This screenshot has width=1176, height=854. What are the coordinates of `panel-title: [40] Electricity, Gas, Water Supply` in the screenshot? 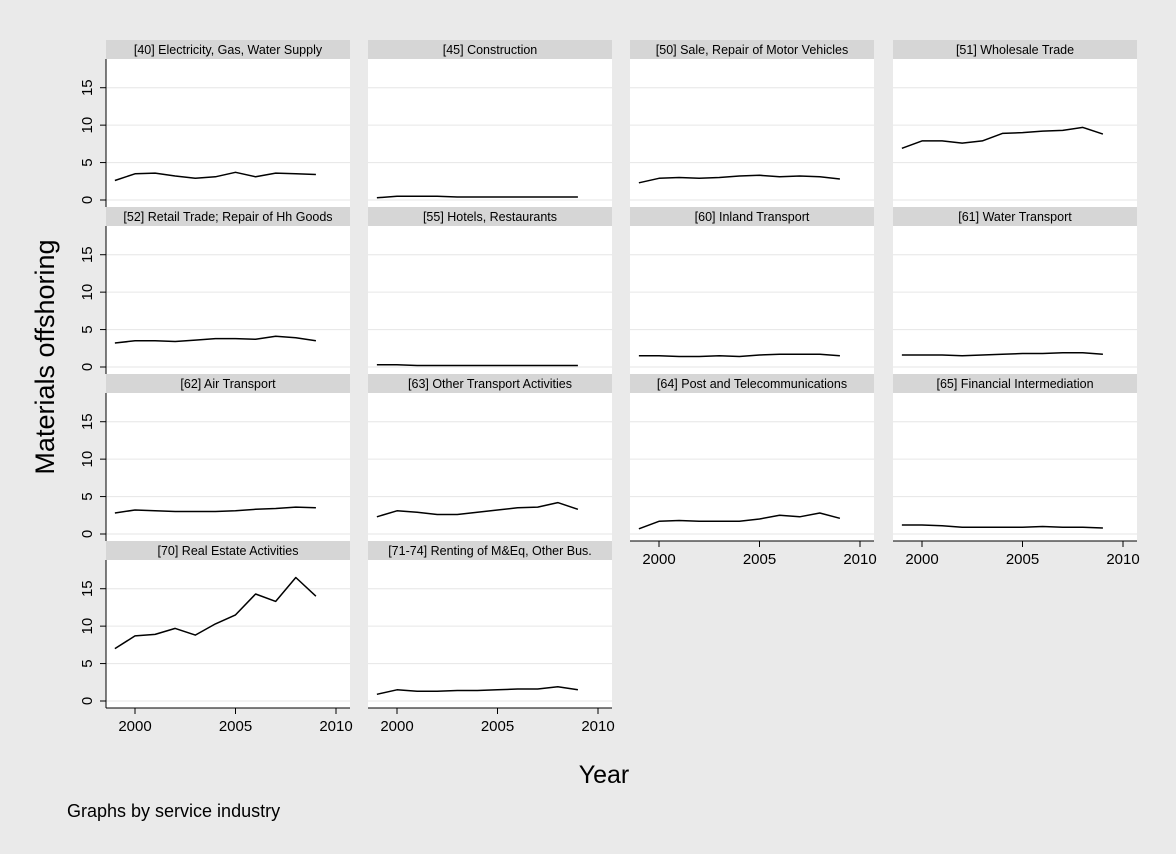 It's located at (228, 50).